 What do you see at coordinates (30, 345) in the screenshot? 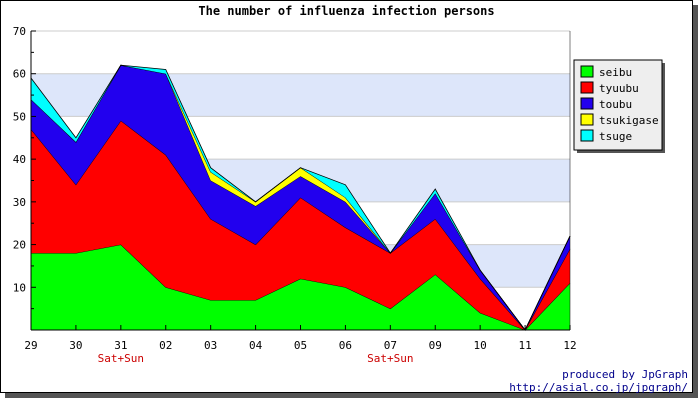
I see `x-tick-label: 29` at bounding box center [30, 345].